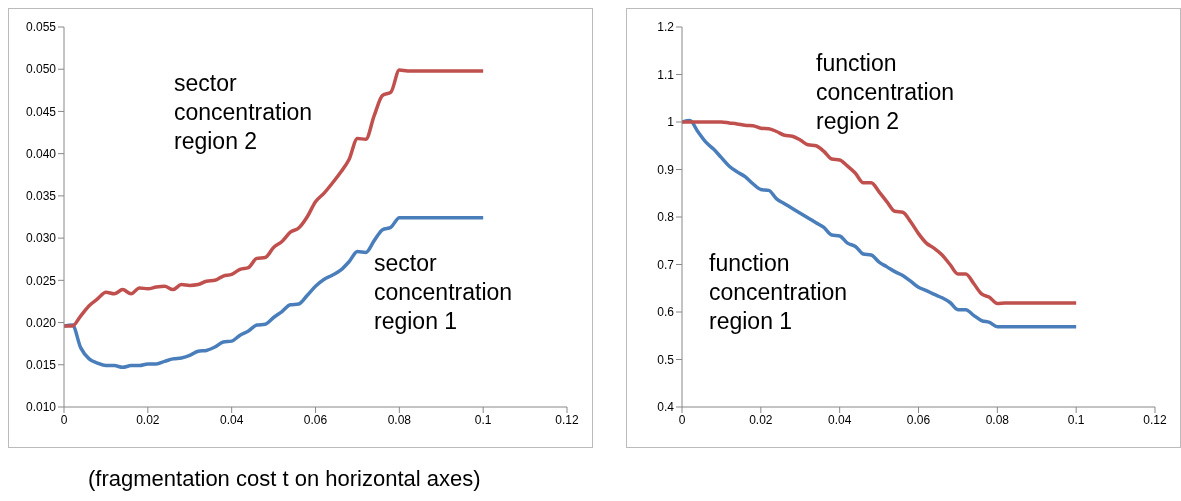  Describe the element at coordinates (41, 153) in the screenshot. I see `y-tick-label: 0.040` at that location.